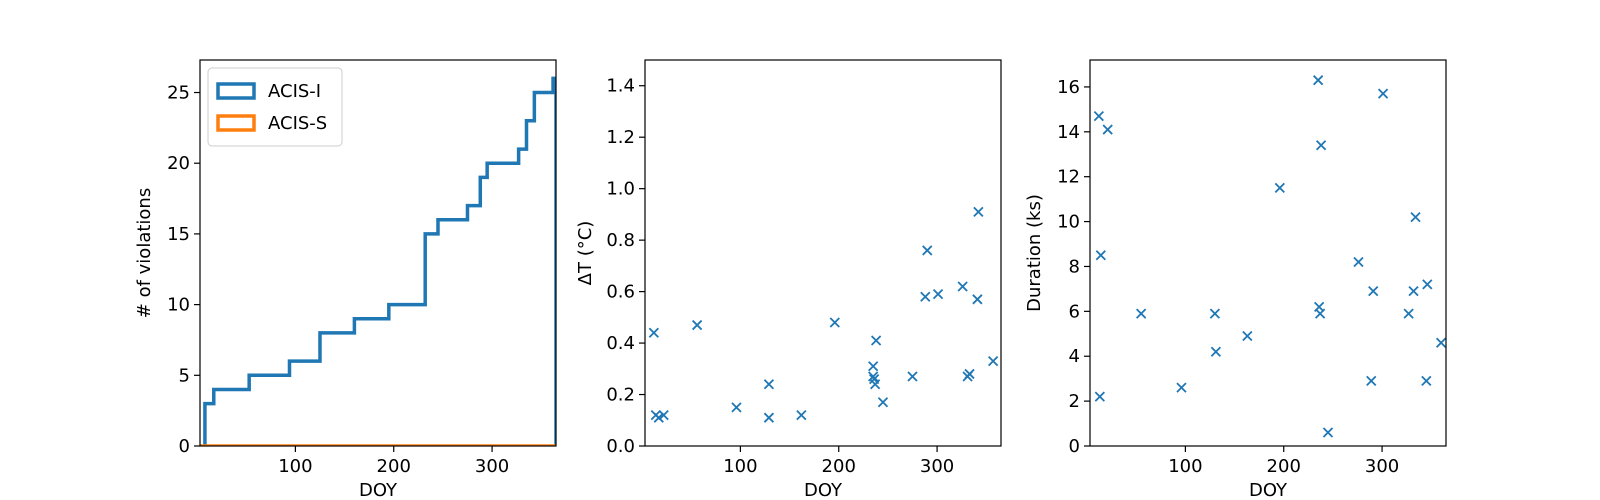 Image resolution: width=1600 pixels, height=500 pixels. Describe the element at coordinates (1074, 266) in the screenshot. I see `y-tick-label: 8` at that location.